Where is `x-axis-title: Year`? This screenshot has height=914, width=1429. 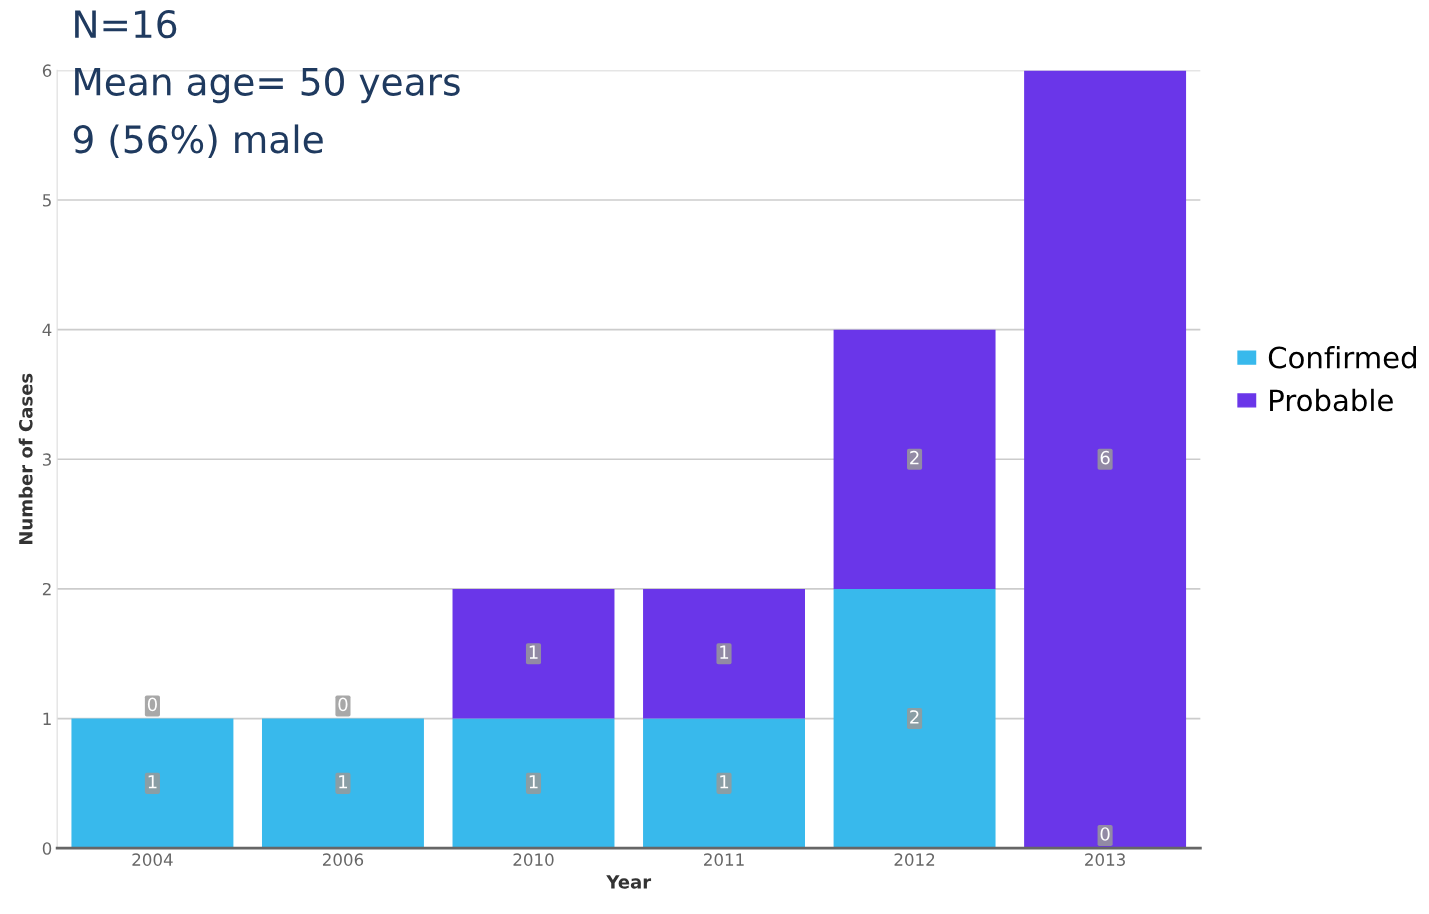
x-axis-title: Year is located at coordinates (629, 882).